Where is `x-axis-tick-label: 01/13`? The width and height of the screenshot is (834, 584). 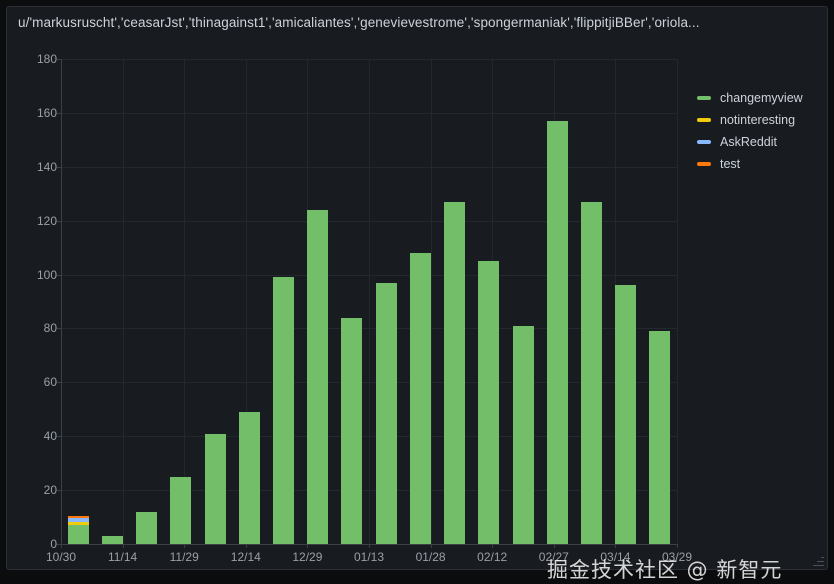 x-axis-tick-label: 01/13 is located at coordinates (369, 557).